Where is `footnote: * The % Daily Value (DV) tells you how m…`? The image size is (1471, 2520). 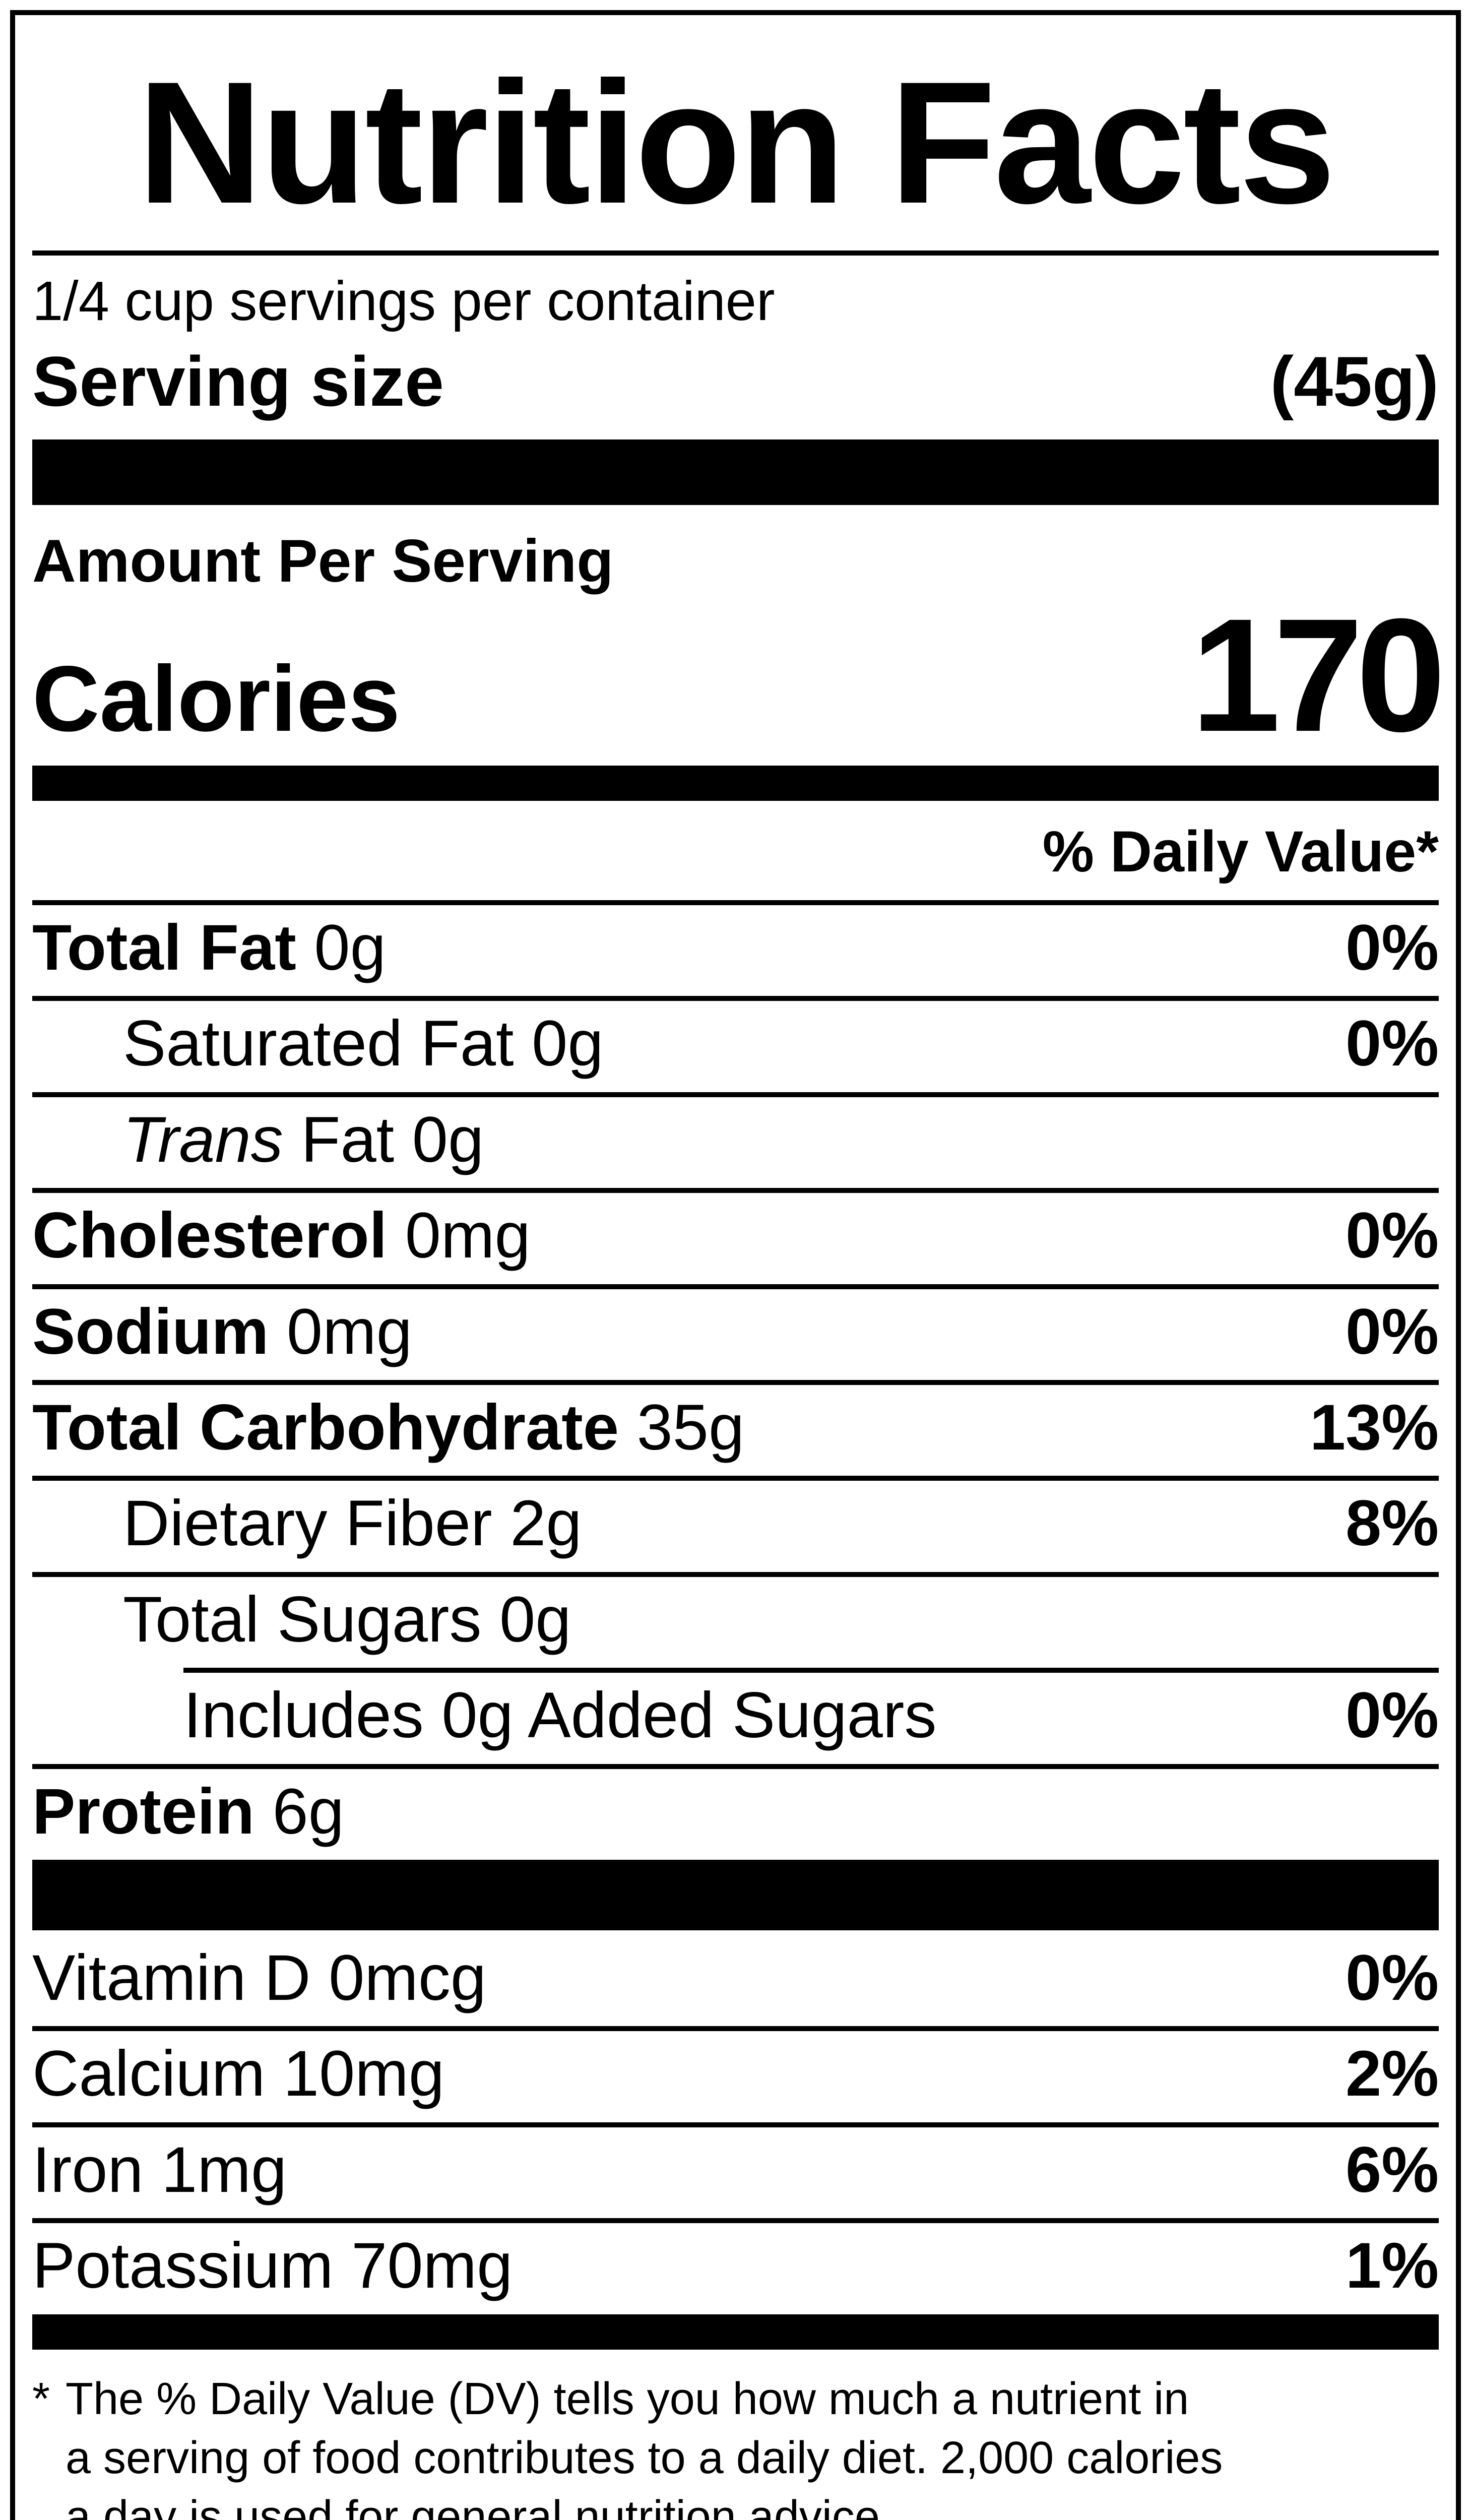
footnote: * The % Daily Value (DV) tells you how m… is located at coordinates (735, 2435).